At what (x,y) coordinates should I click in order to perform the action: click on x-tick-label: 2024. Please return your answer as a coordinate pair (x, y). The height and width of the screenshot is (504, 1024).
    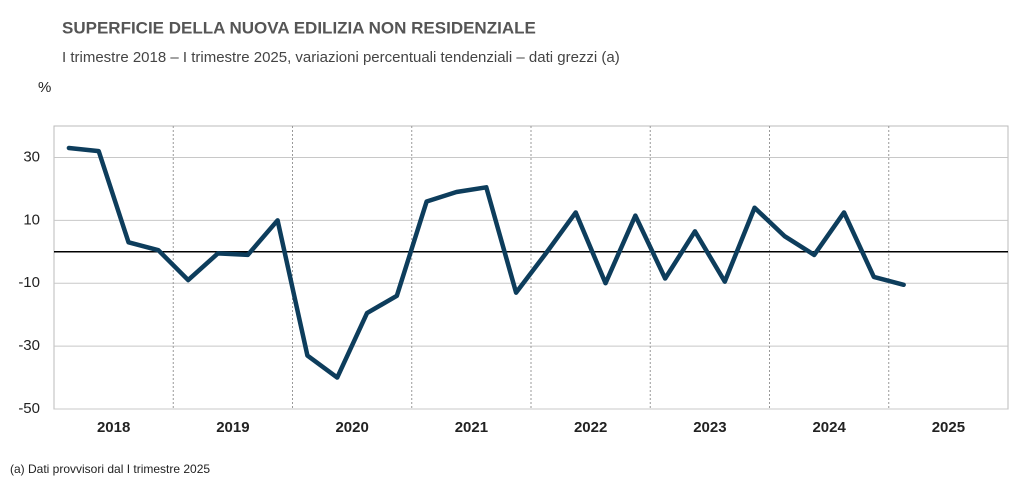
    Looking at the image, I should click on (829, 427).